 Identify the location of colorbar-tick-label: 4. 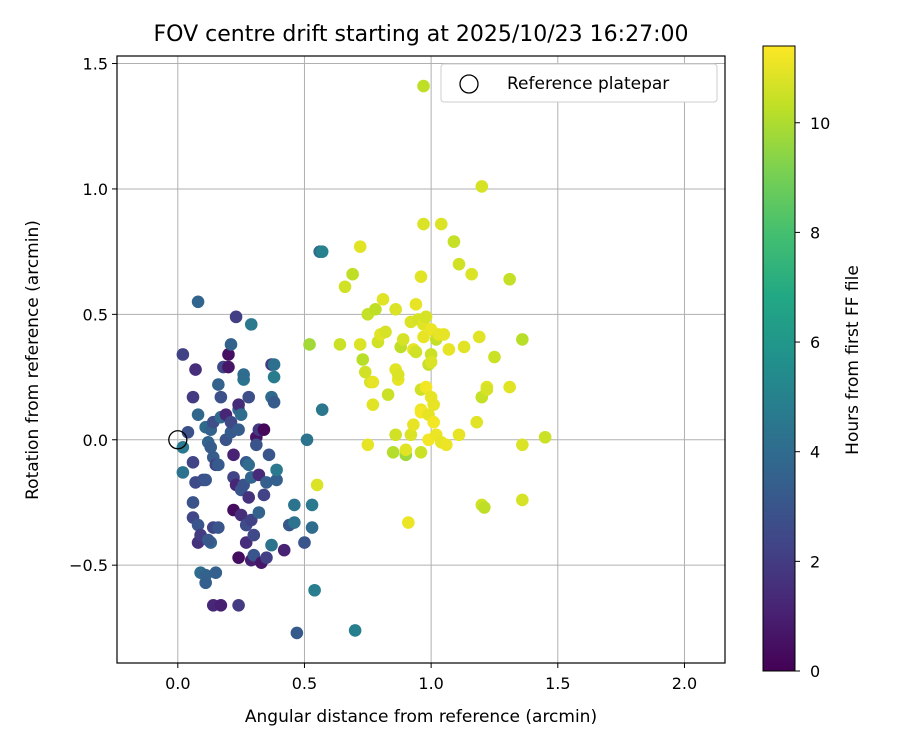
(815, 452).